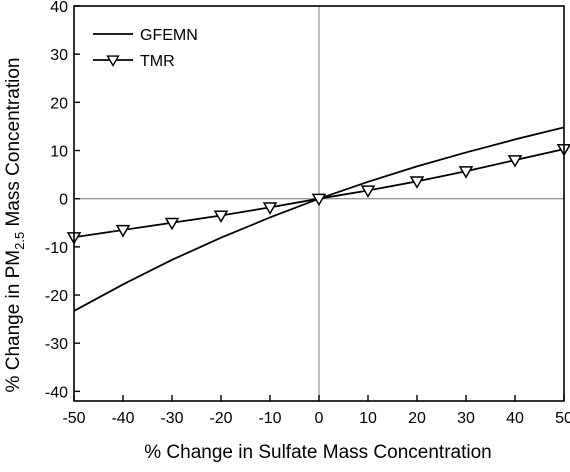  I want to click on y-tick-label: 20, so click(59, 103).